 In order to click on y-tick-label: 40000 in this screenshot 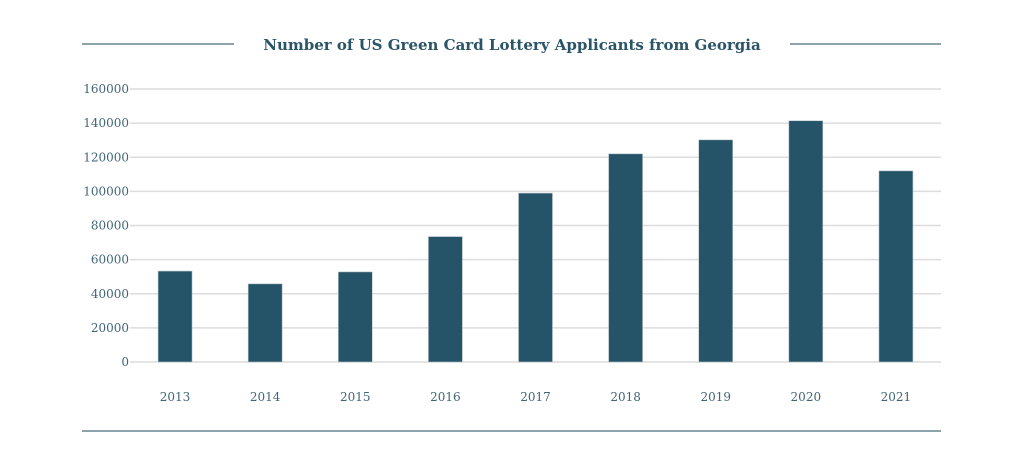, I will do `click(110, 294)`.